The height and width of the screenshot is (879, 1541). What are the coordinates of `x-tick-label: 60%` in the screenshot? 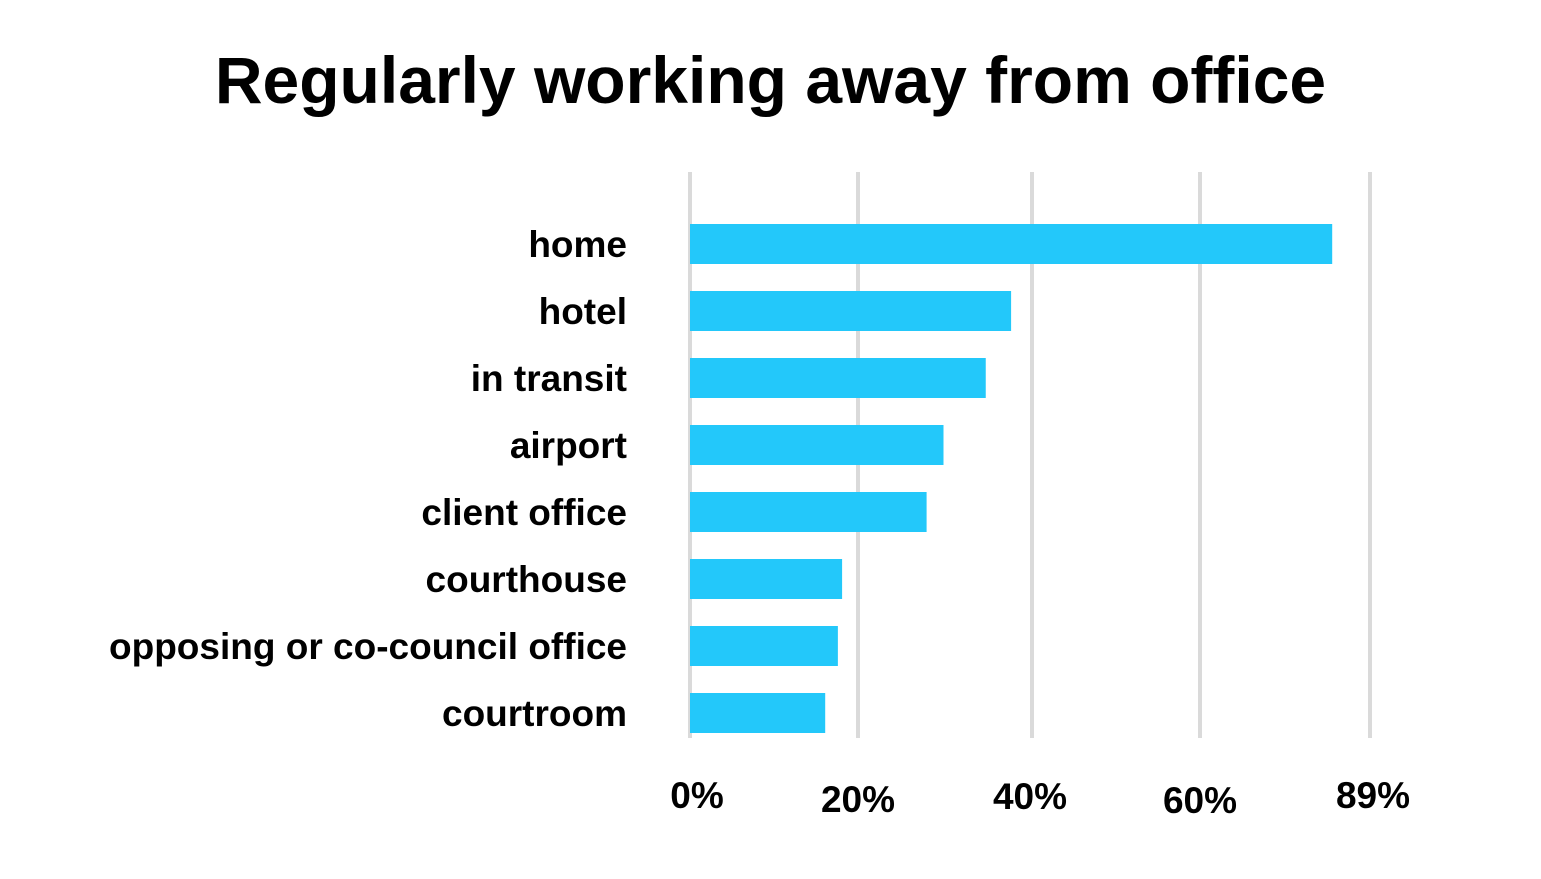 It's located at (1200, 800).